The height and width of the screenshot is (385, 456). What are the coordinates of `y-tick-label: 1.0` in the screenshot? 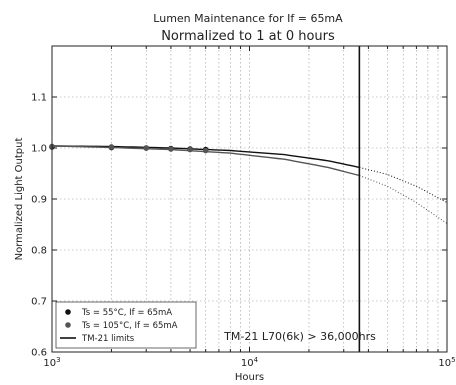 It's located at (39, 149).